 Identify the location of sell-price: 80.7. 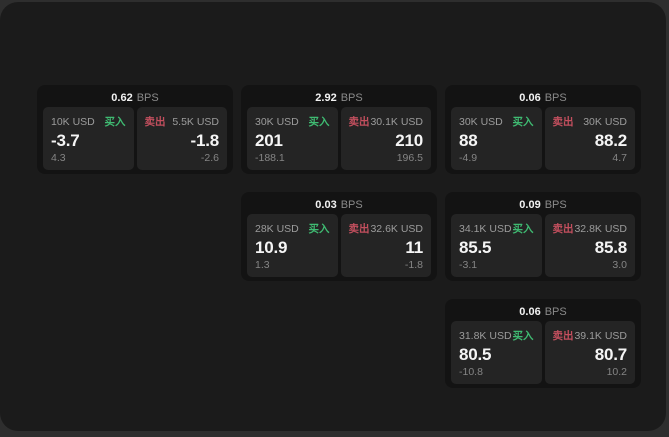
(610, 354).